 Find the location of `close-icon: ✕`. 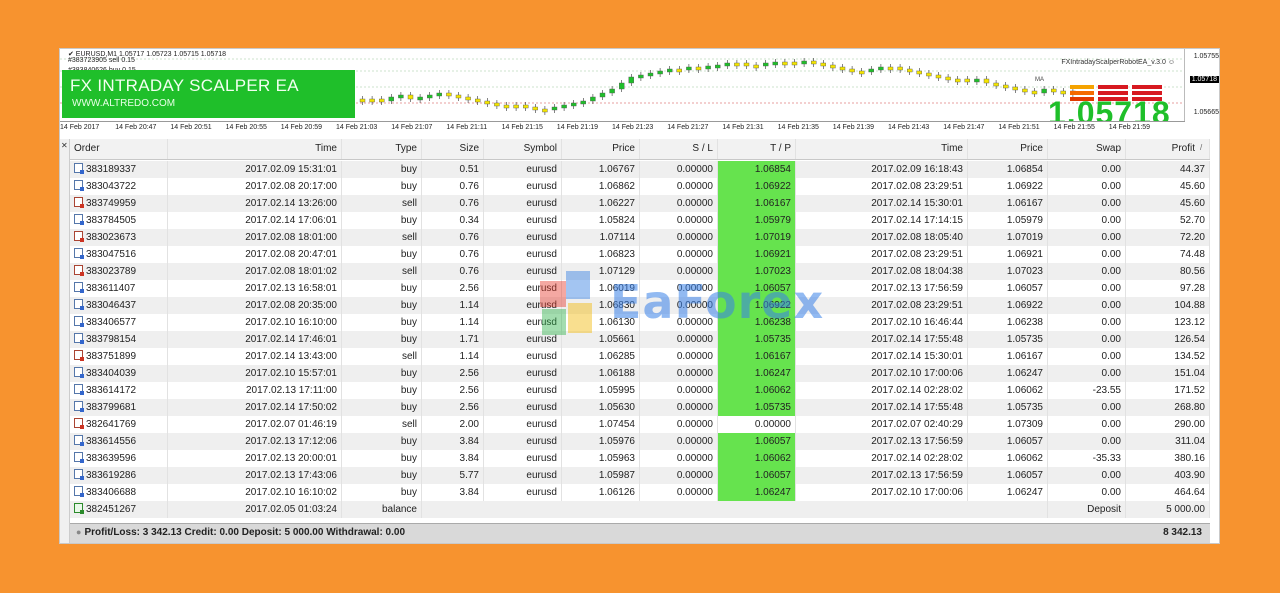

close-icon: ✕ is located at coordinates (64, 145).